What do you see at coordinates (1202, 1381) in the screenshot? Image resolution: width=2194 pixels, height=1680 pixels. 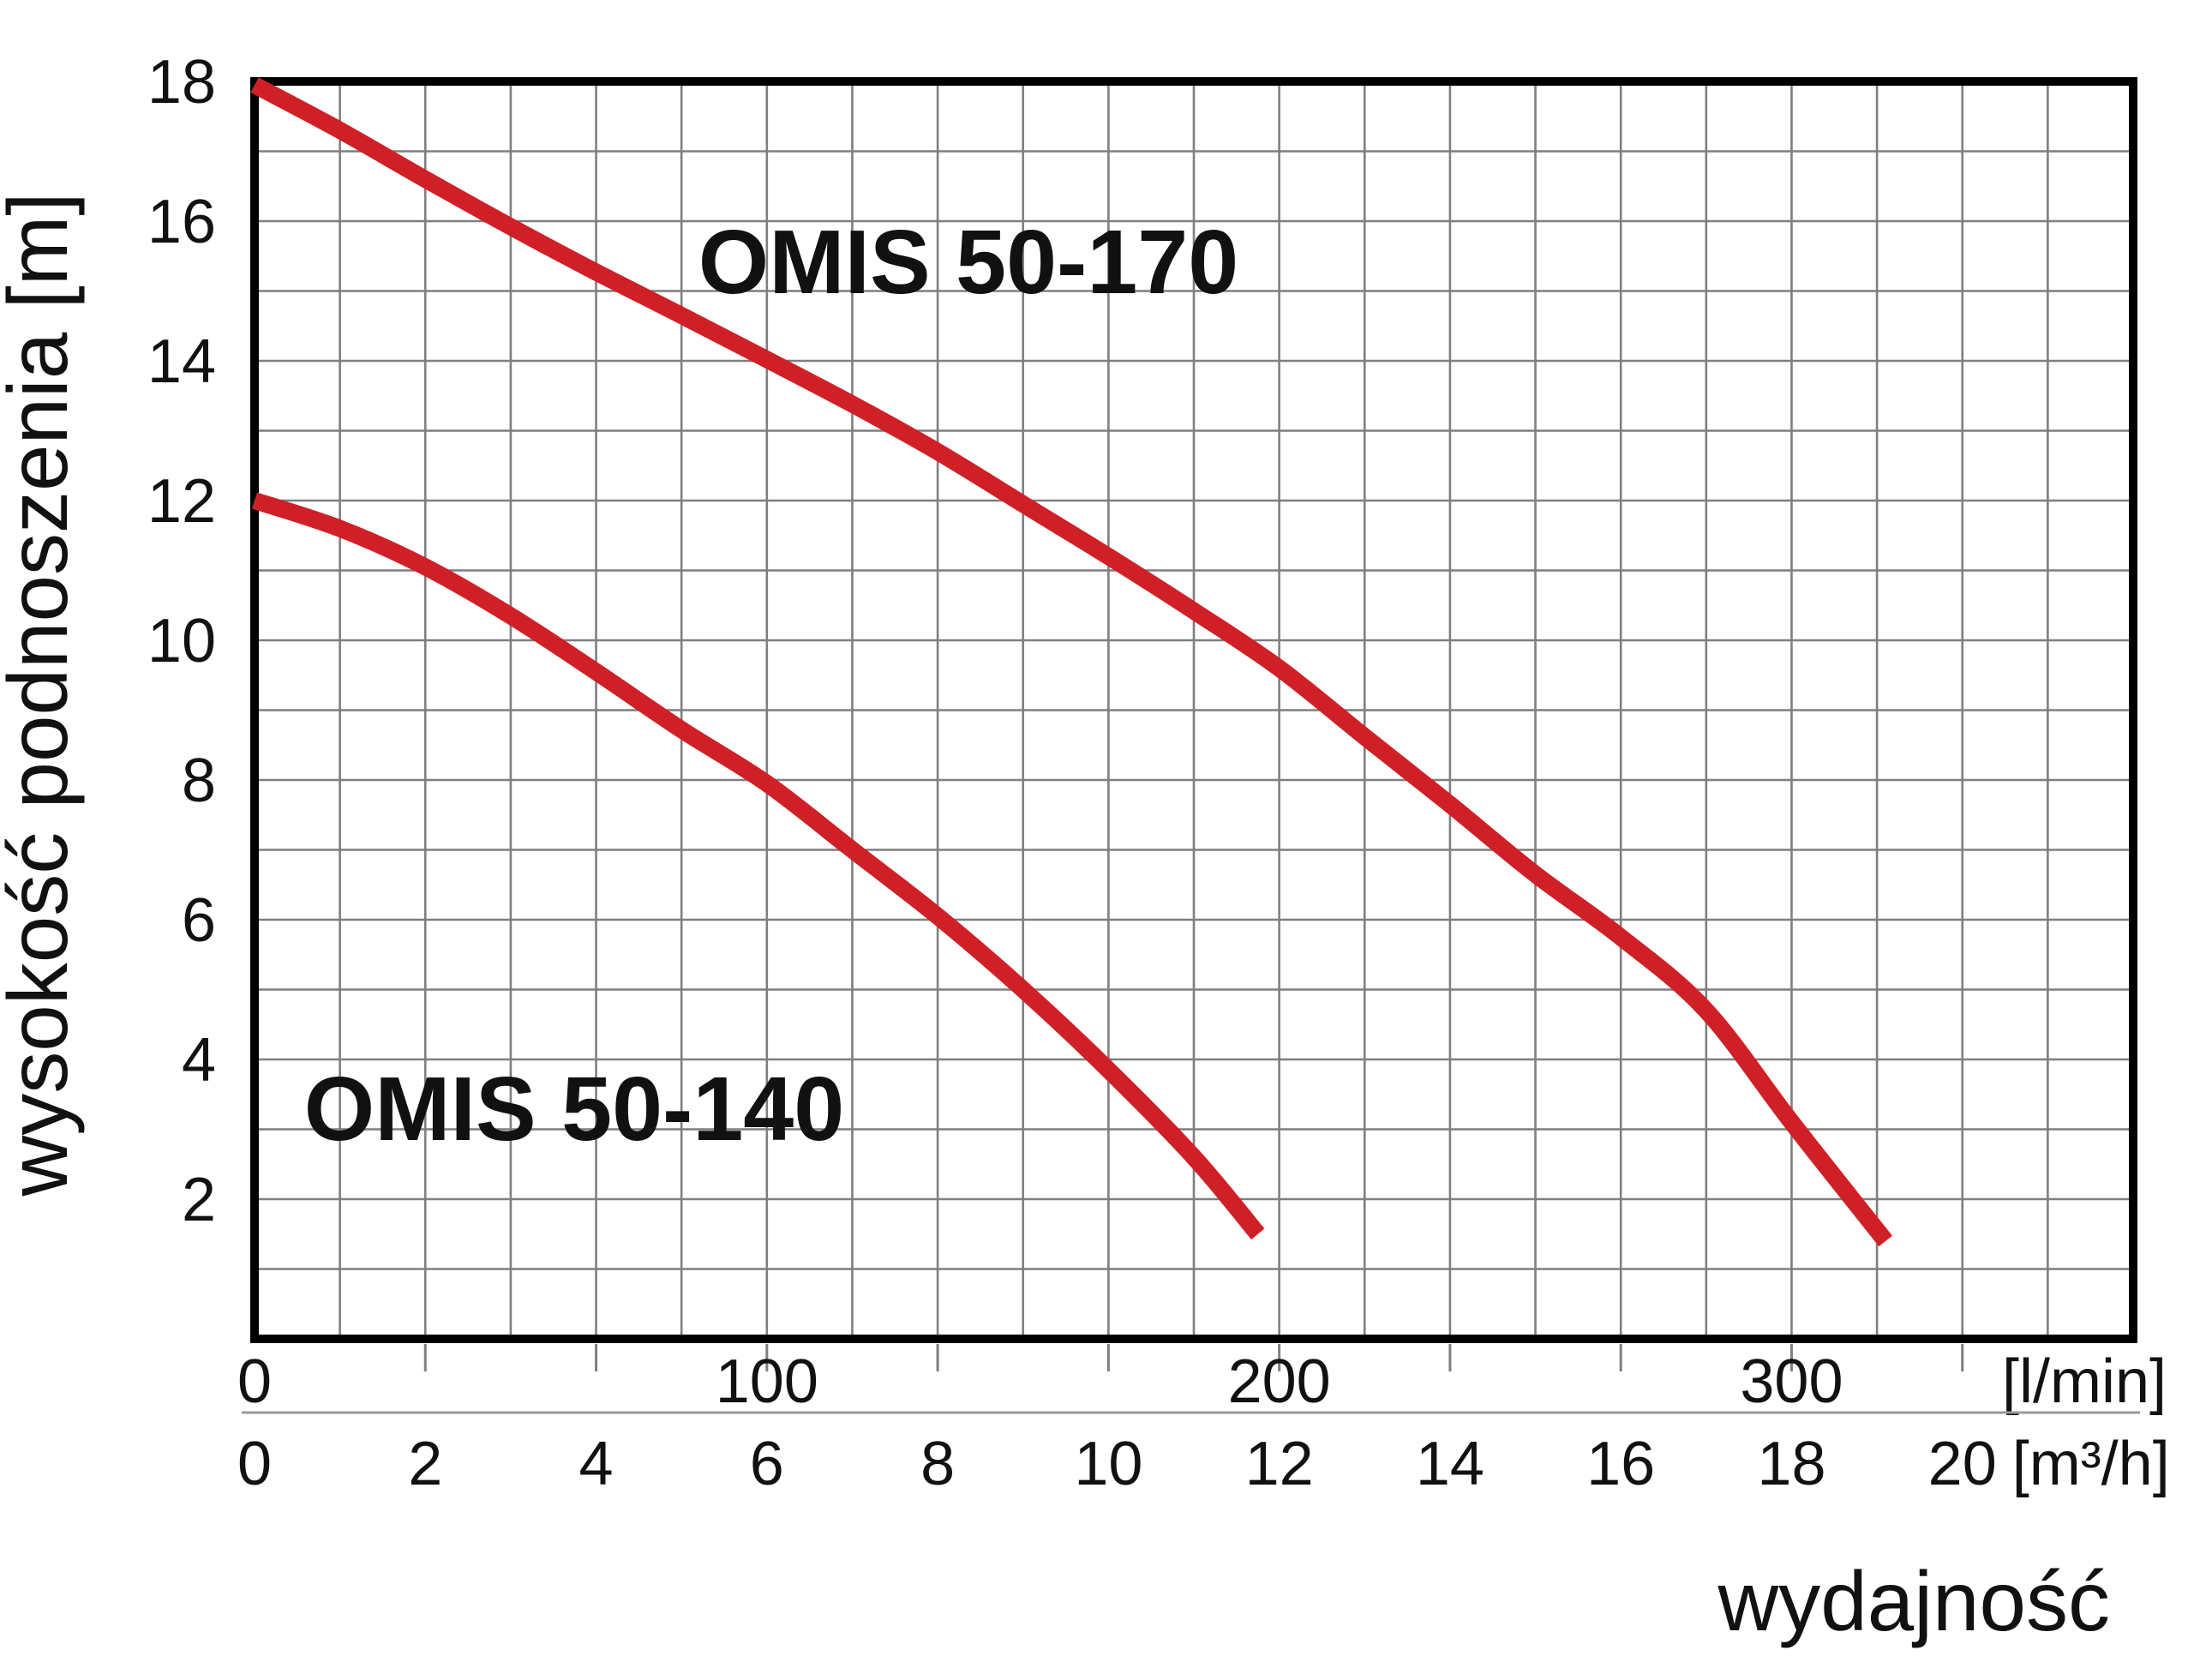 I see `x-axis-lmin-labels: 0 100 200 300 [l/min]` at bounding box center [1202, 1381].